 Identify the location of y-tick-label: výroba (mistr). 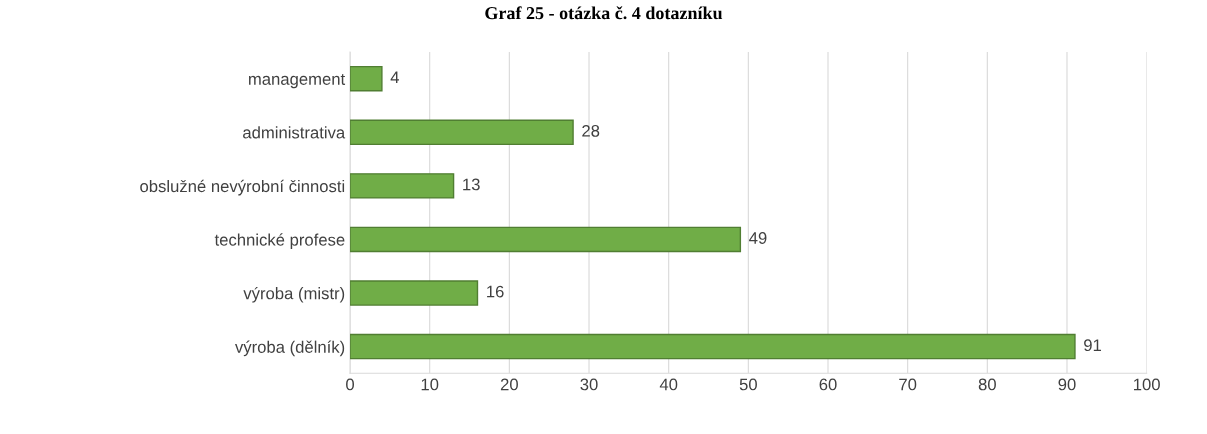
(294, 294).